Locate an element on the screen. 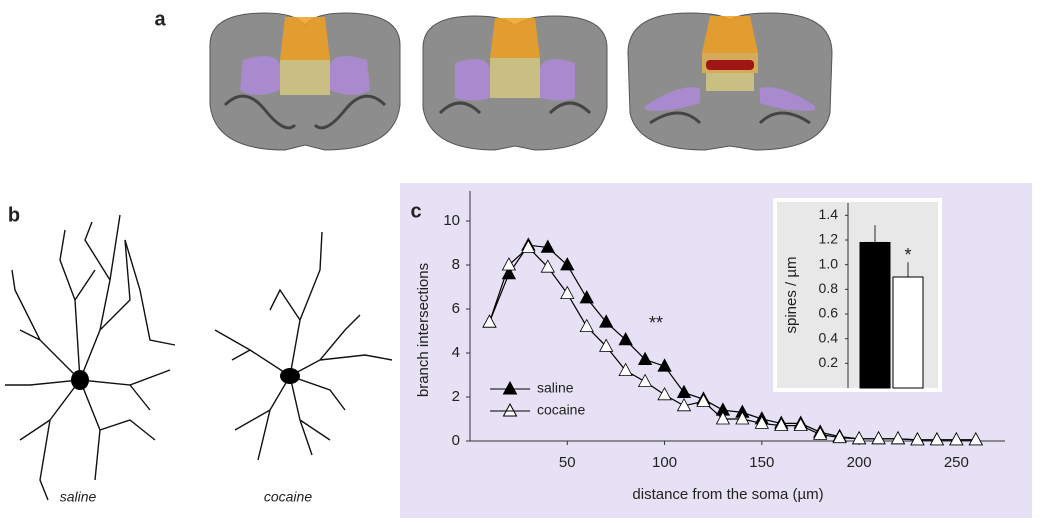  caption: saline is located at coordinates (78, 497).